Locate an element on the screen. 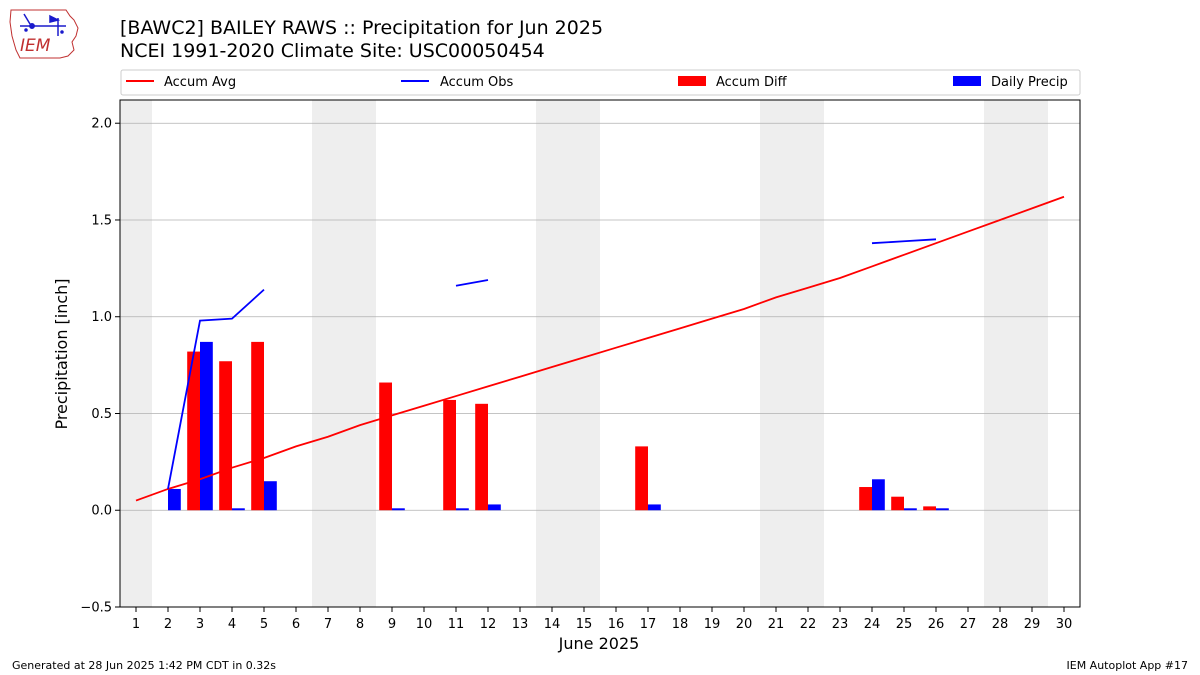 The width and height of the screenshot is (1200, 675). x-tick-label-13: 13 is located at coordinates (520, 624).